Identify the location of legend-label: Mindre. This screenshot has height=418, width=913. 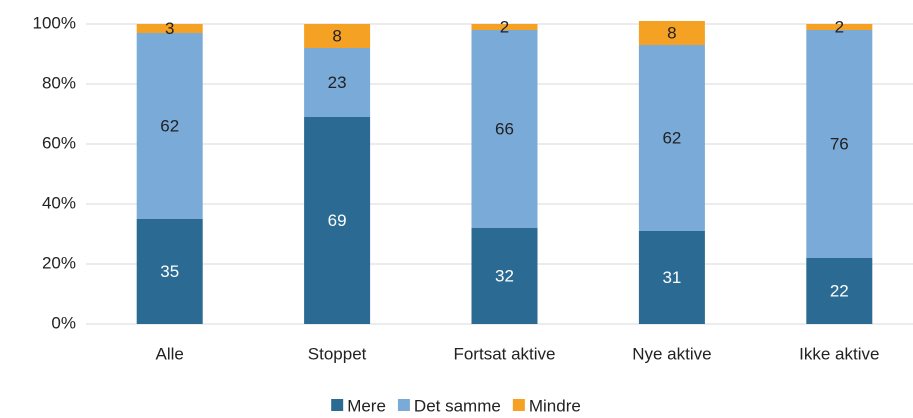
(555, 405).